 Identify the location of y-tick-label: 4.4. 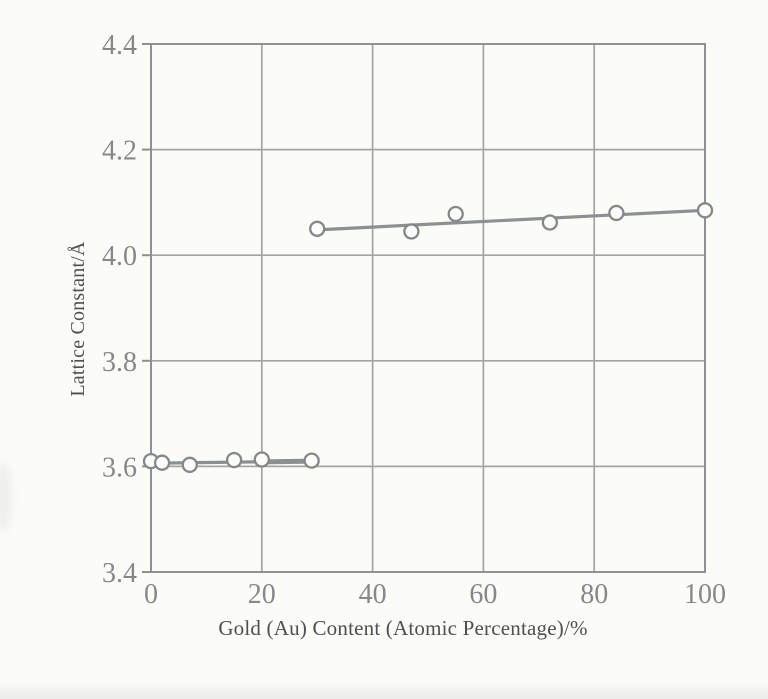
(119, 45).